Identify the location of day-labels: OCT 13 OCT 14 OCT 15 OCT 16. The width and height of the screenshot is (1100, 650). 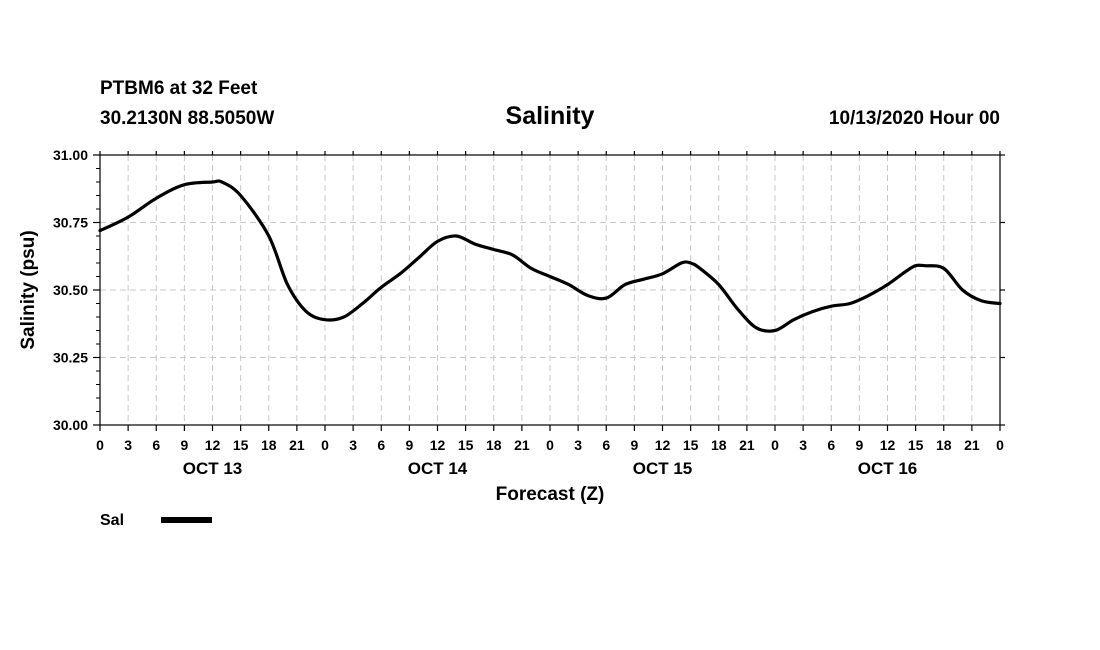
(550, 468).